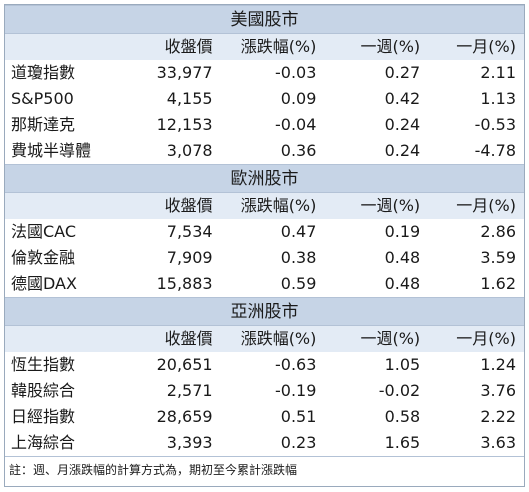 The height and width of the screenshot is (492, 529). What do you see at coordinates (160, 125) in the screenshot?
I see `close-value: 12,153` at bounding box center [160, 125].